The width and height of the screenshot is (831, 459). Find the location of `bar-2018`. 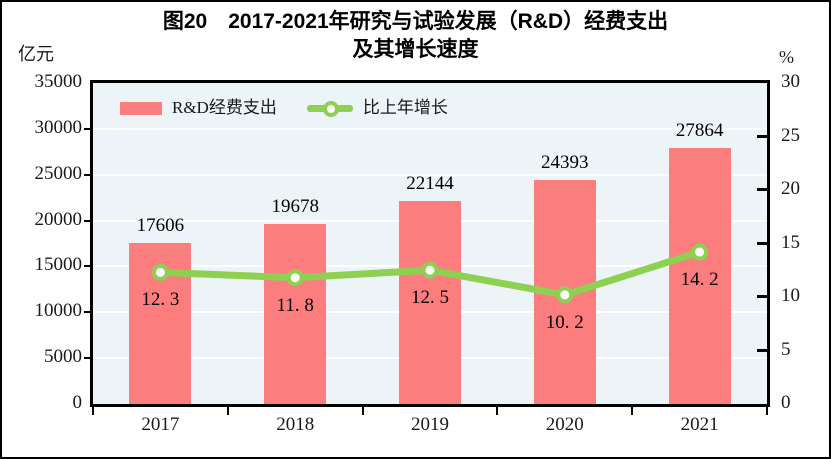

bar-2018 is located at coordinates (295, 314).